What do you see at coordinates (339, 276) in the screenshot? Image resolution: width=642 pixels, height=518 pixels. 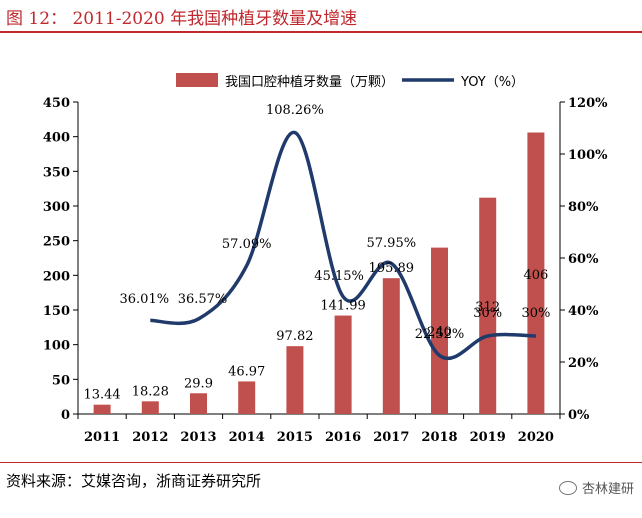 I see `yoy-value-label: 45.15%` at bounding box center [339, 276].